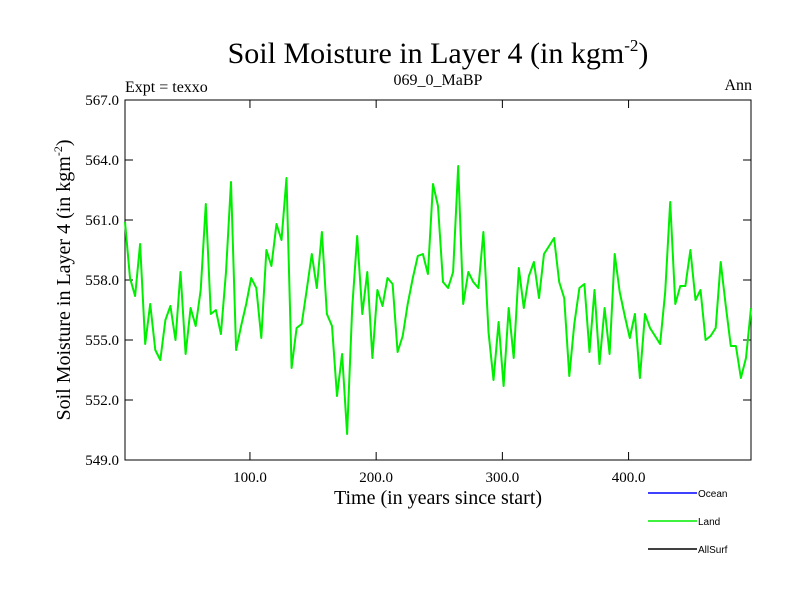  I want to click on x-axis-label: Time (in years since start), so click(438, 498).